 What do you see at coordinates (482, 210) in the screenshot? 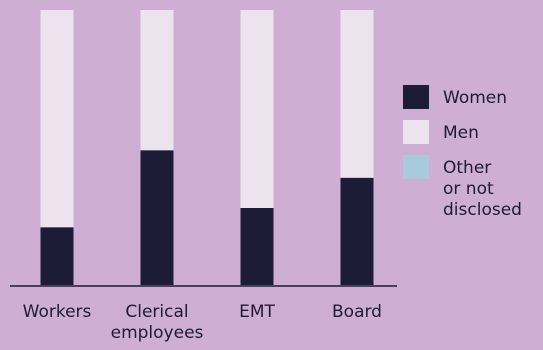
I see `legend-label-line: disclosed` at bounding box center [482, 210].